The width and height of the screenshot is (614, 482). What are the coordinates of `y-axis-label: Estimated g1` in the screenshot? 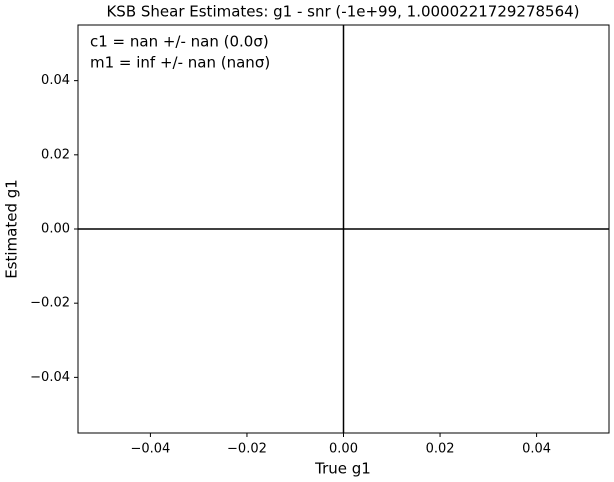 It's located at (12, 229).